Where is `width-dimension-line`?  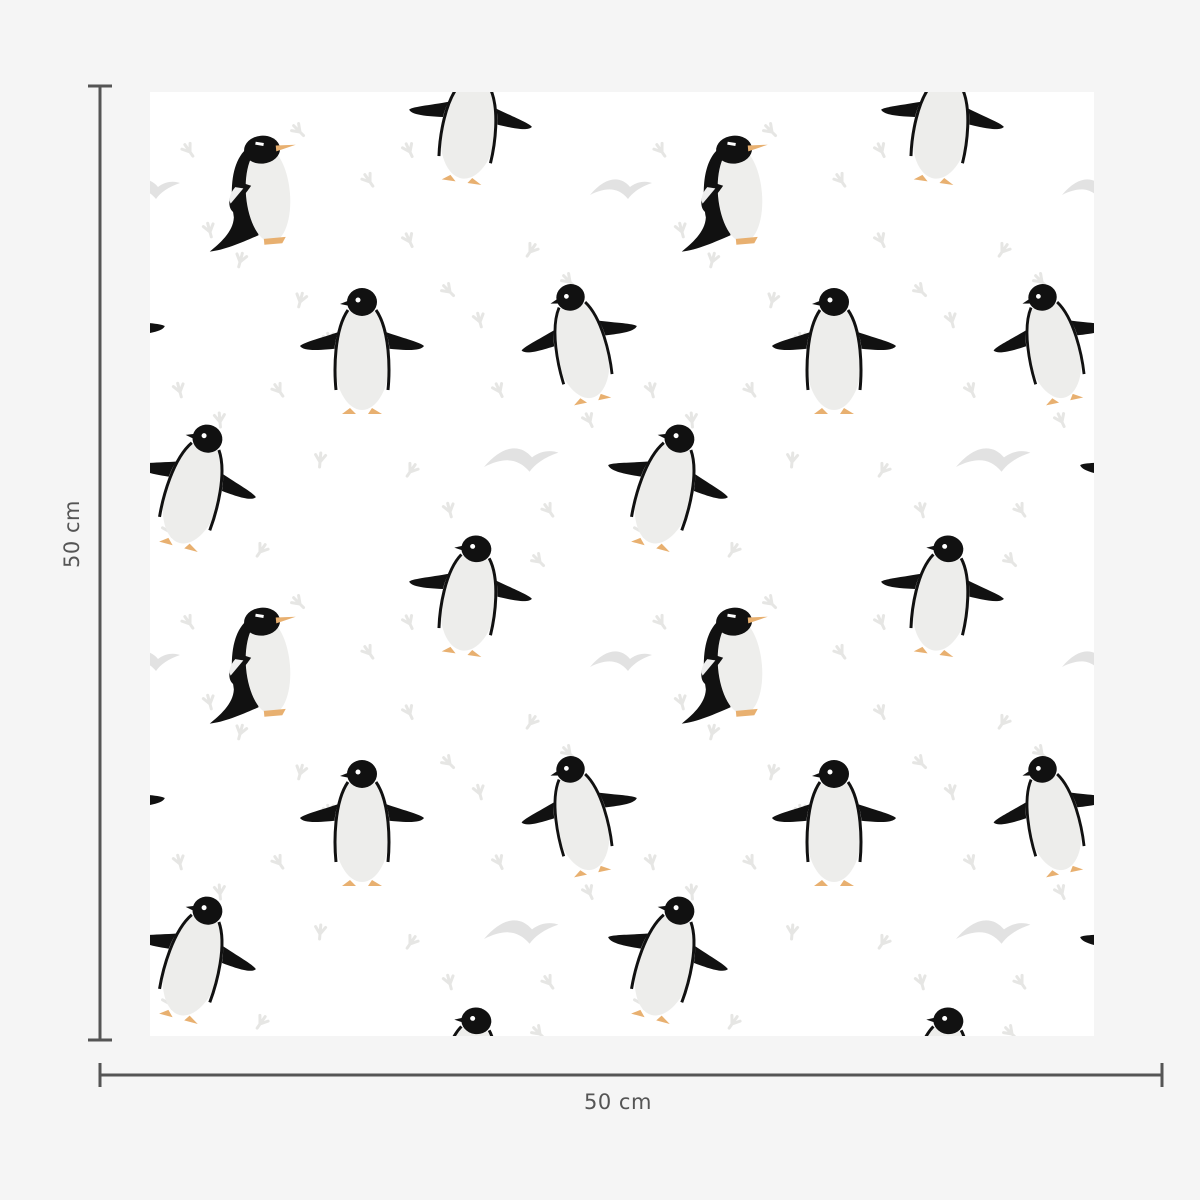
width-dimension-line is located at coordinates (631, 1075).